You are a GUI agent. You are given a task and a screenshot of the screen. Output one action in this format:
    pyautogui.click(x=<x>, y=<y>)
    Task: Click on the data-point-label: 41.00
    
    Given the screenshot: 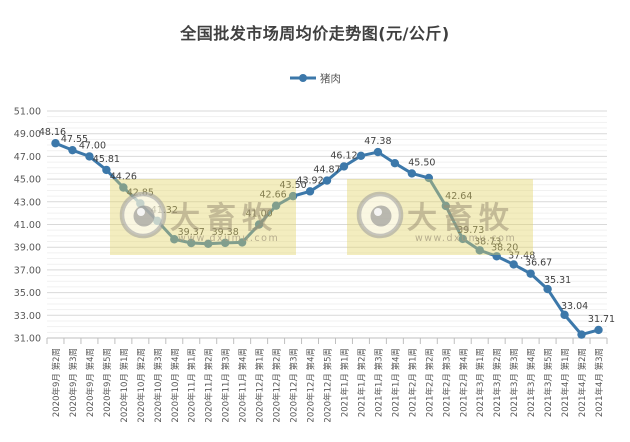 What is the action you would take?
    pyautogui.click(x=259, y=214)
    